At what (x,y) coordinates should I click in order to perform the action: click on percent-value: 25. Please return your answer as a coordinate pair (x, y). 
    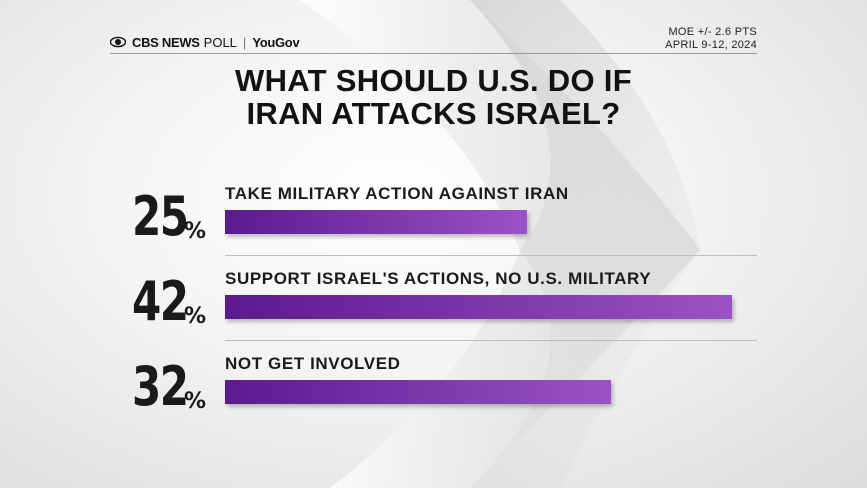
    Looking at the image, I should click on (160, 216).